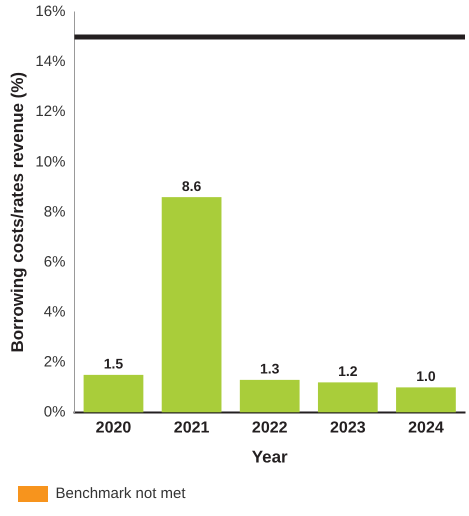  What do you see at coordinates (114, 364) in the screenshot?
I see `data-label: 1.5` at bounding box center [114, 364].